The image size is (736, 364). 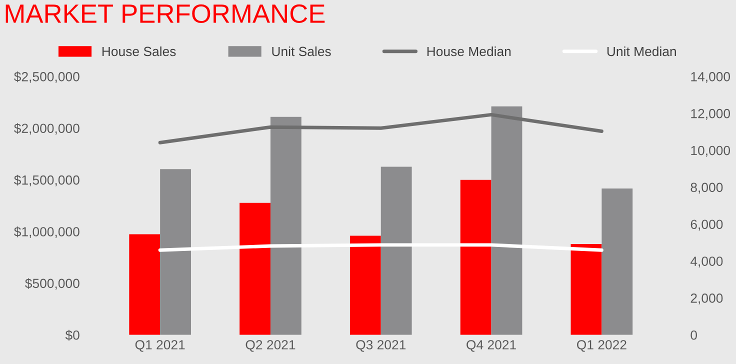 What do you see at coordinates (601, 346) in the screenshot?
I see `x-tick-label: Q1 2022` at bounding box center [601, 346].